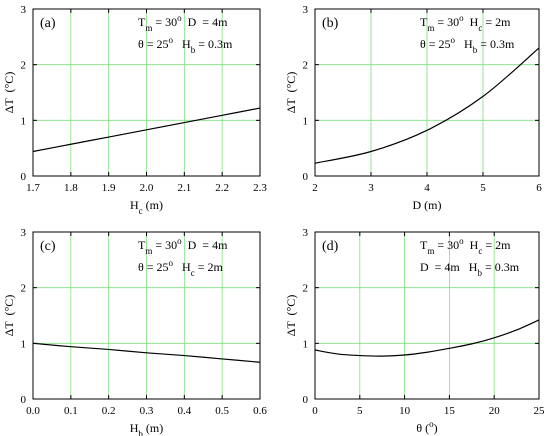 The image size is (550, 436). I want to click on x-tick-label: 10, so click(405, 411).